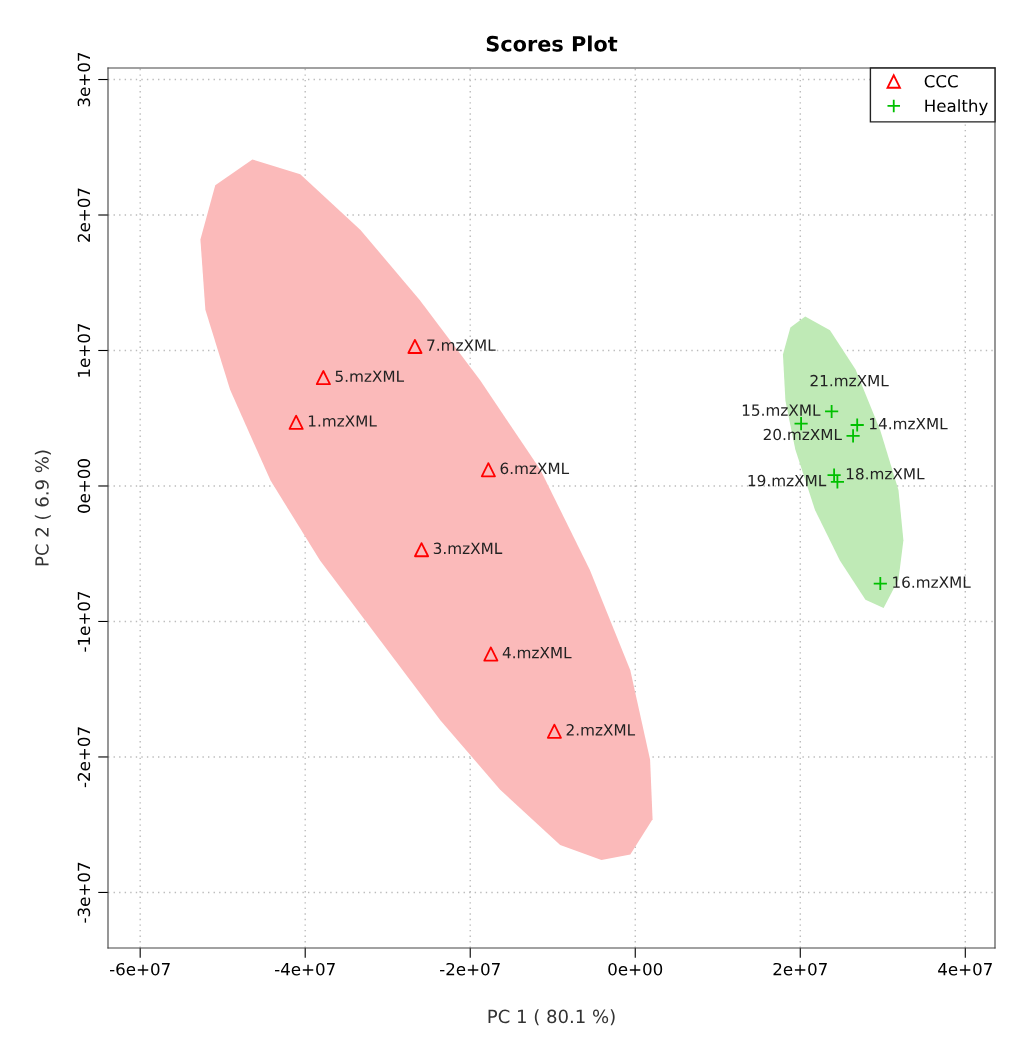 Image resolution: width=1018 pixels, height=1057 pixels. Describe the element at coordinates (535, 468) in the screenshot. I see `annotation: 6.mzXML` at that location.